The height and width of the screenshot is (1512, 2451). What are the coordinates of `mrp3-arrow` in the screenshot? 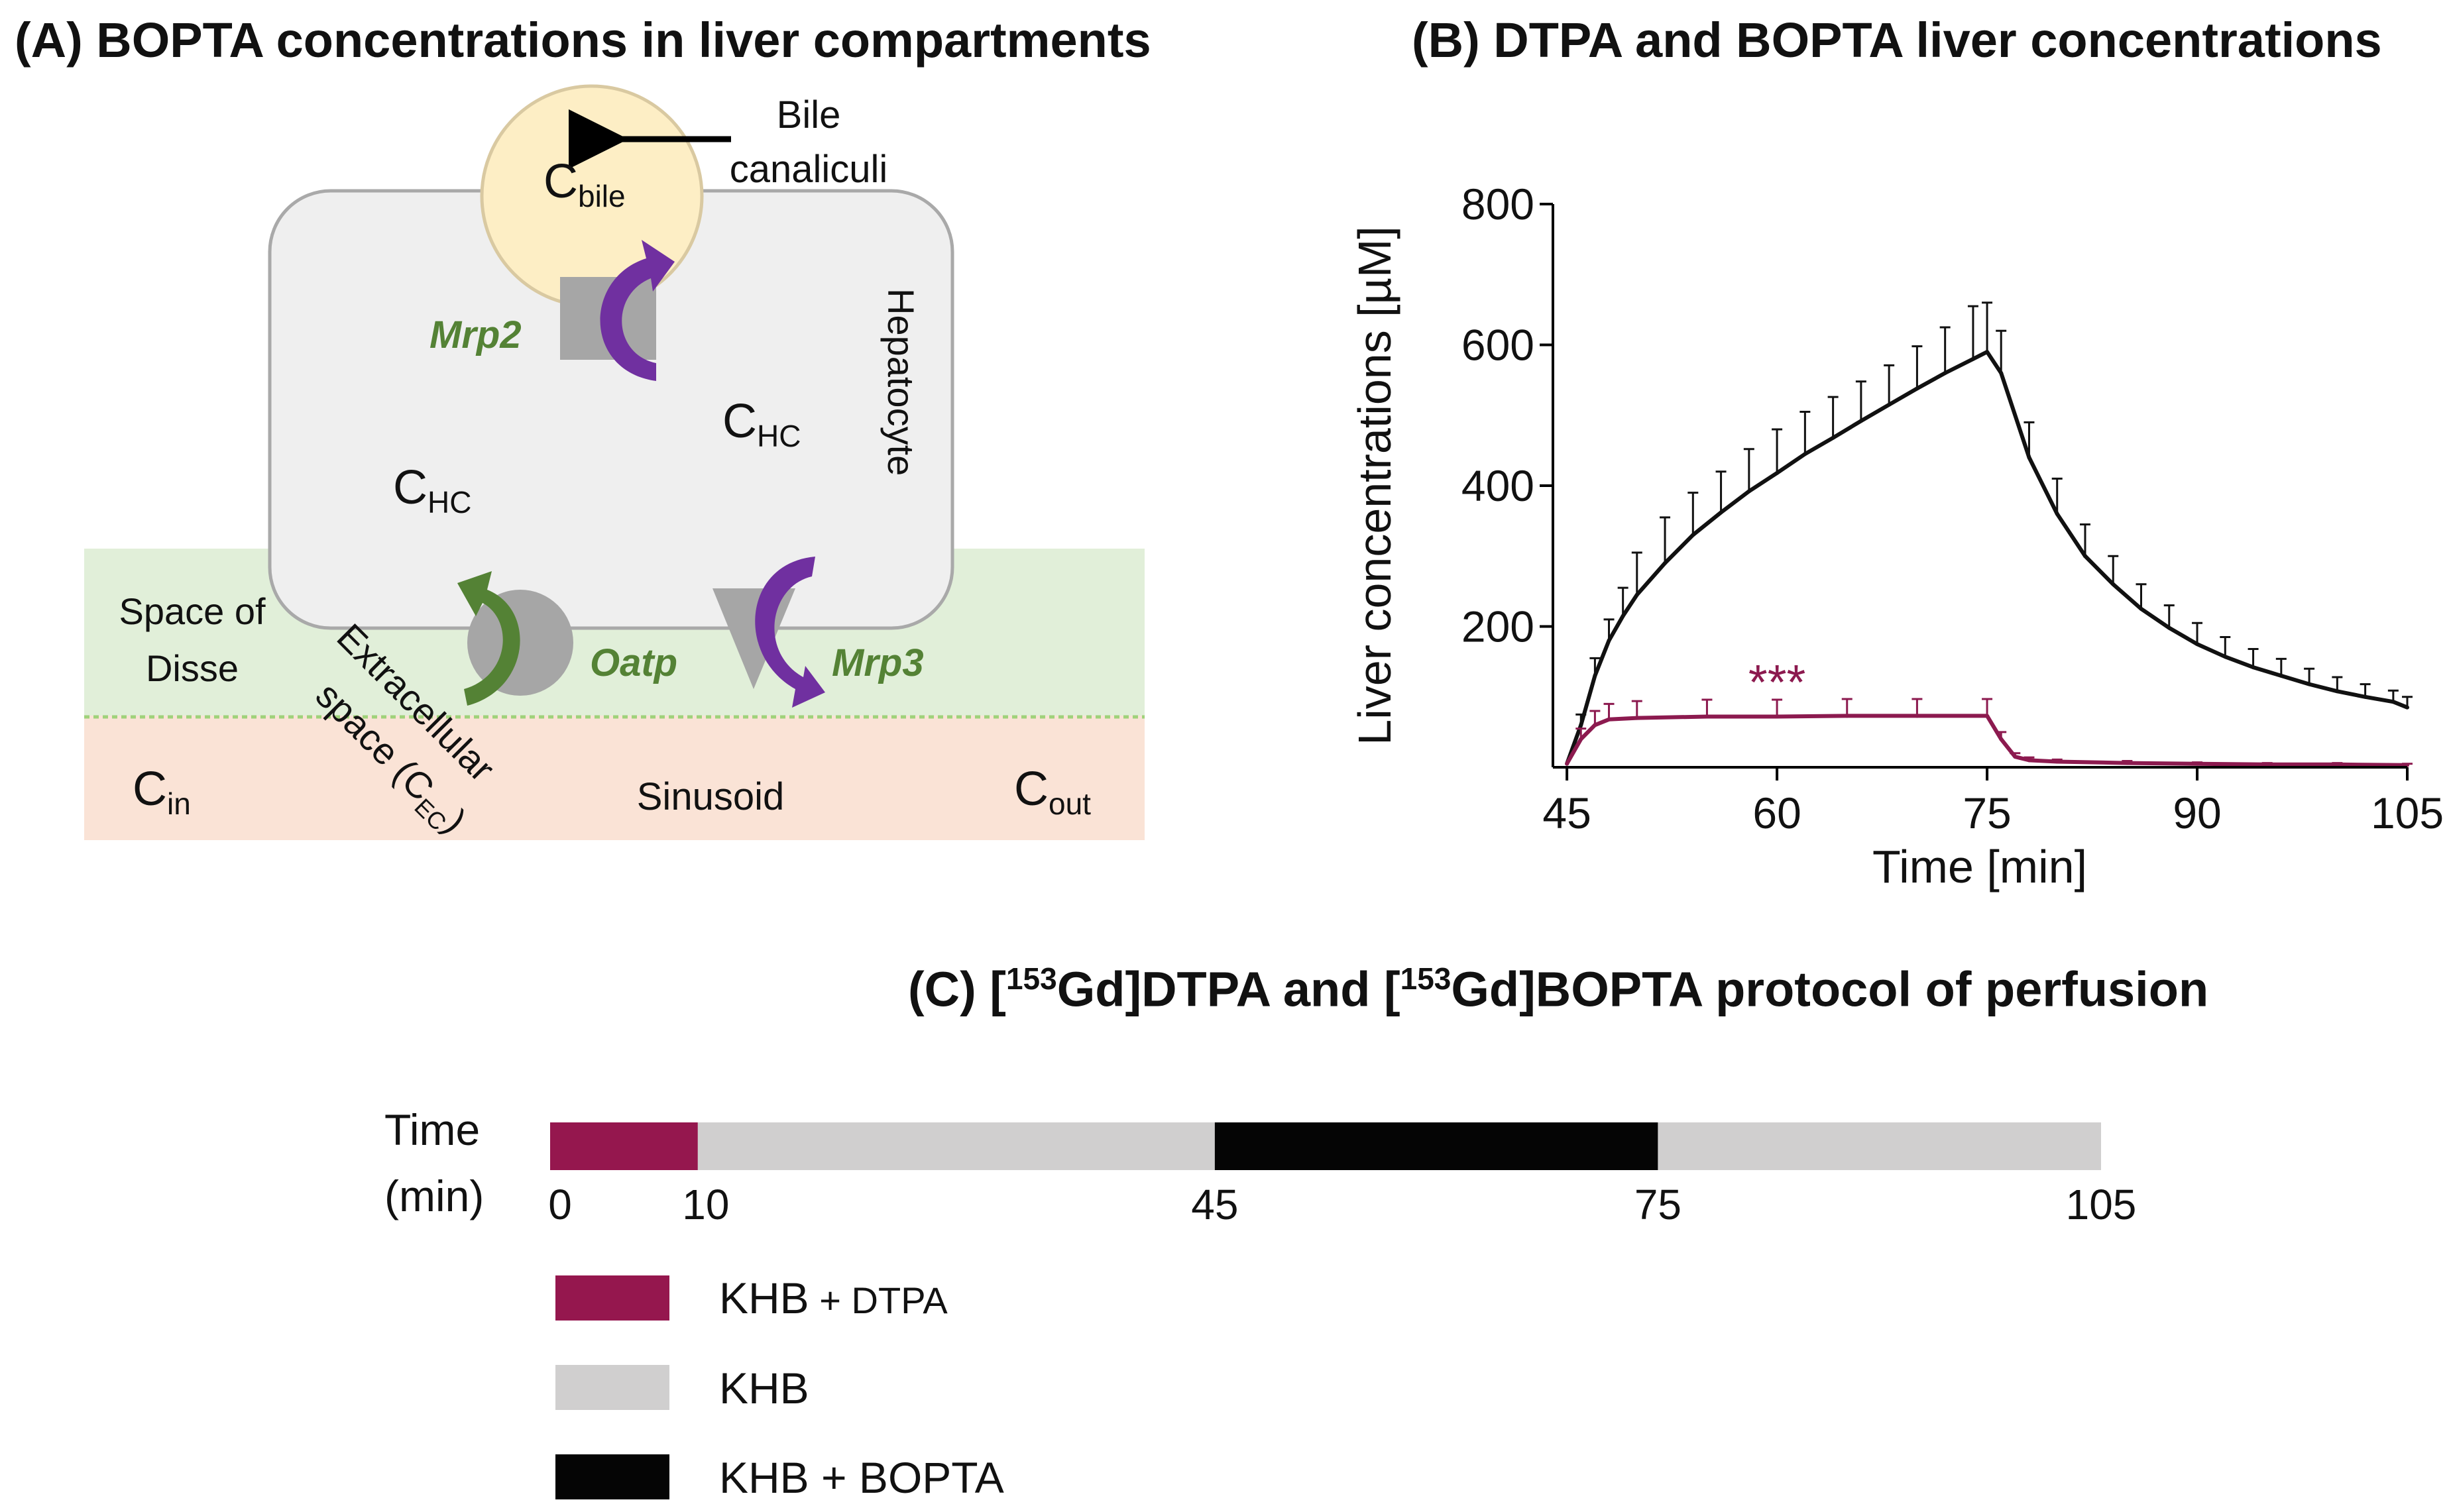 It's located at (790, 632).